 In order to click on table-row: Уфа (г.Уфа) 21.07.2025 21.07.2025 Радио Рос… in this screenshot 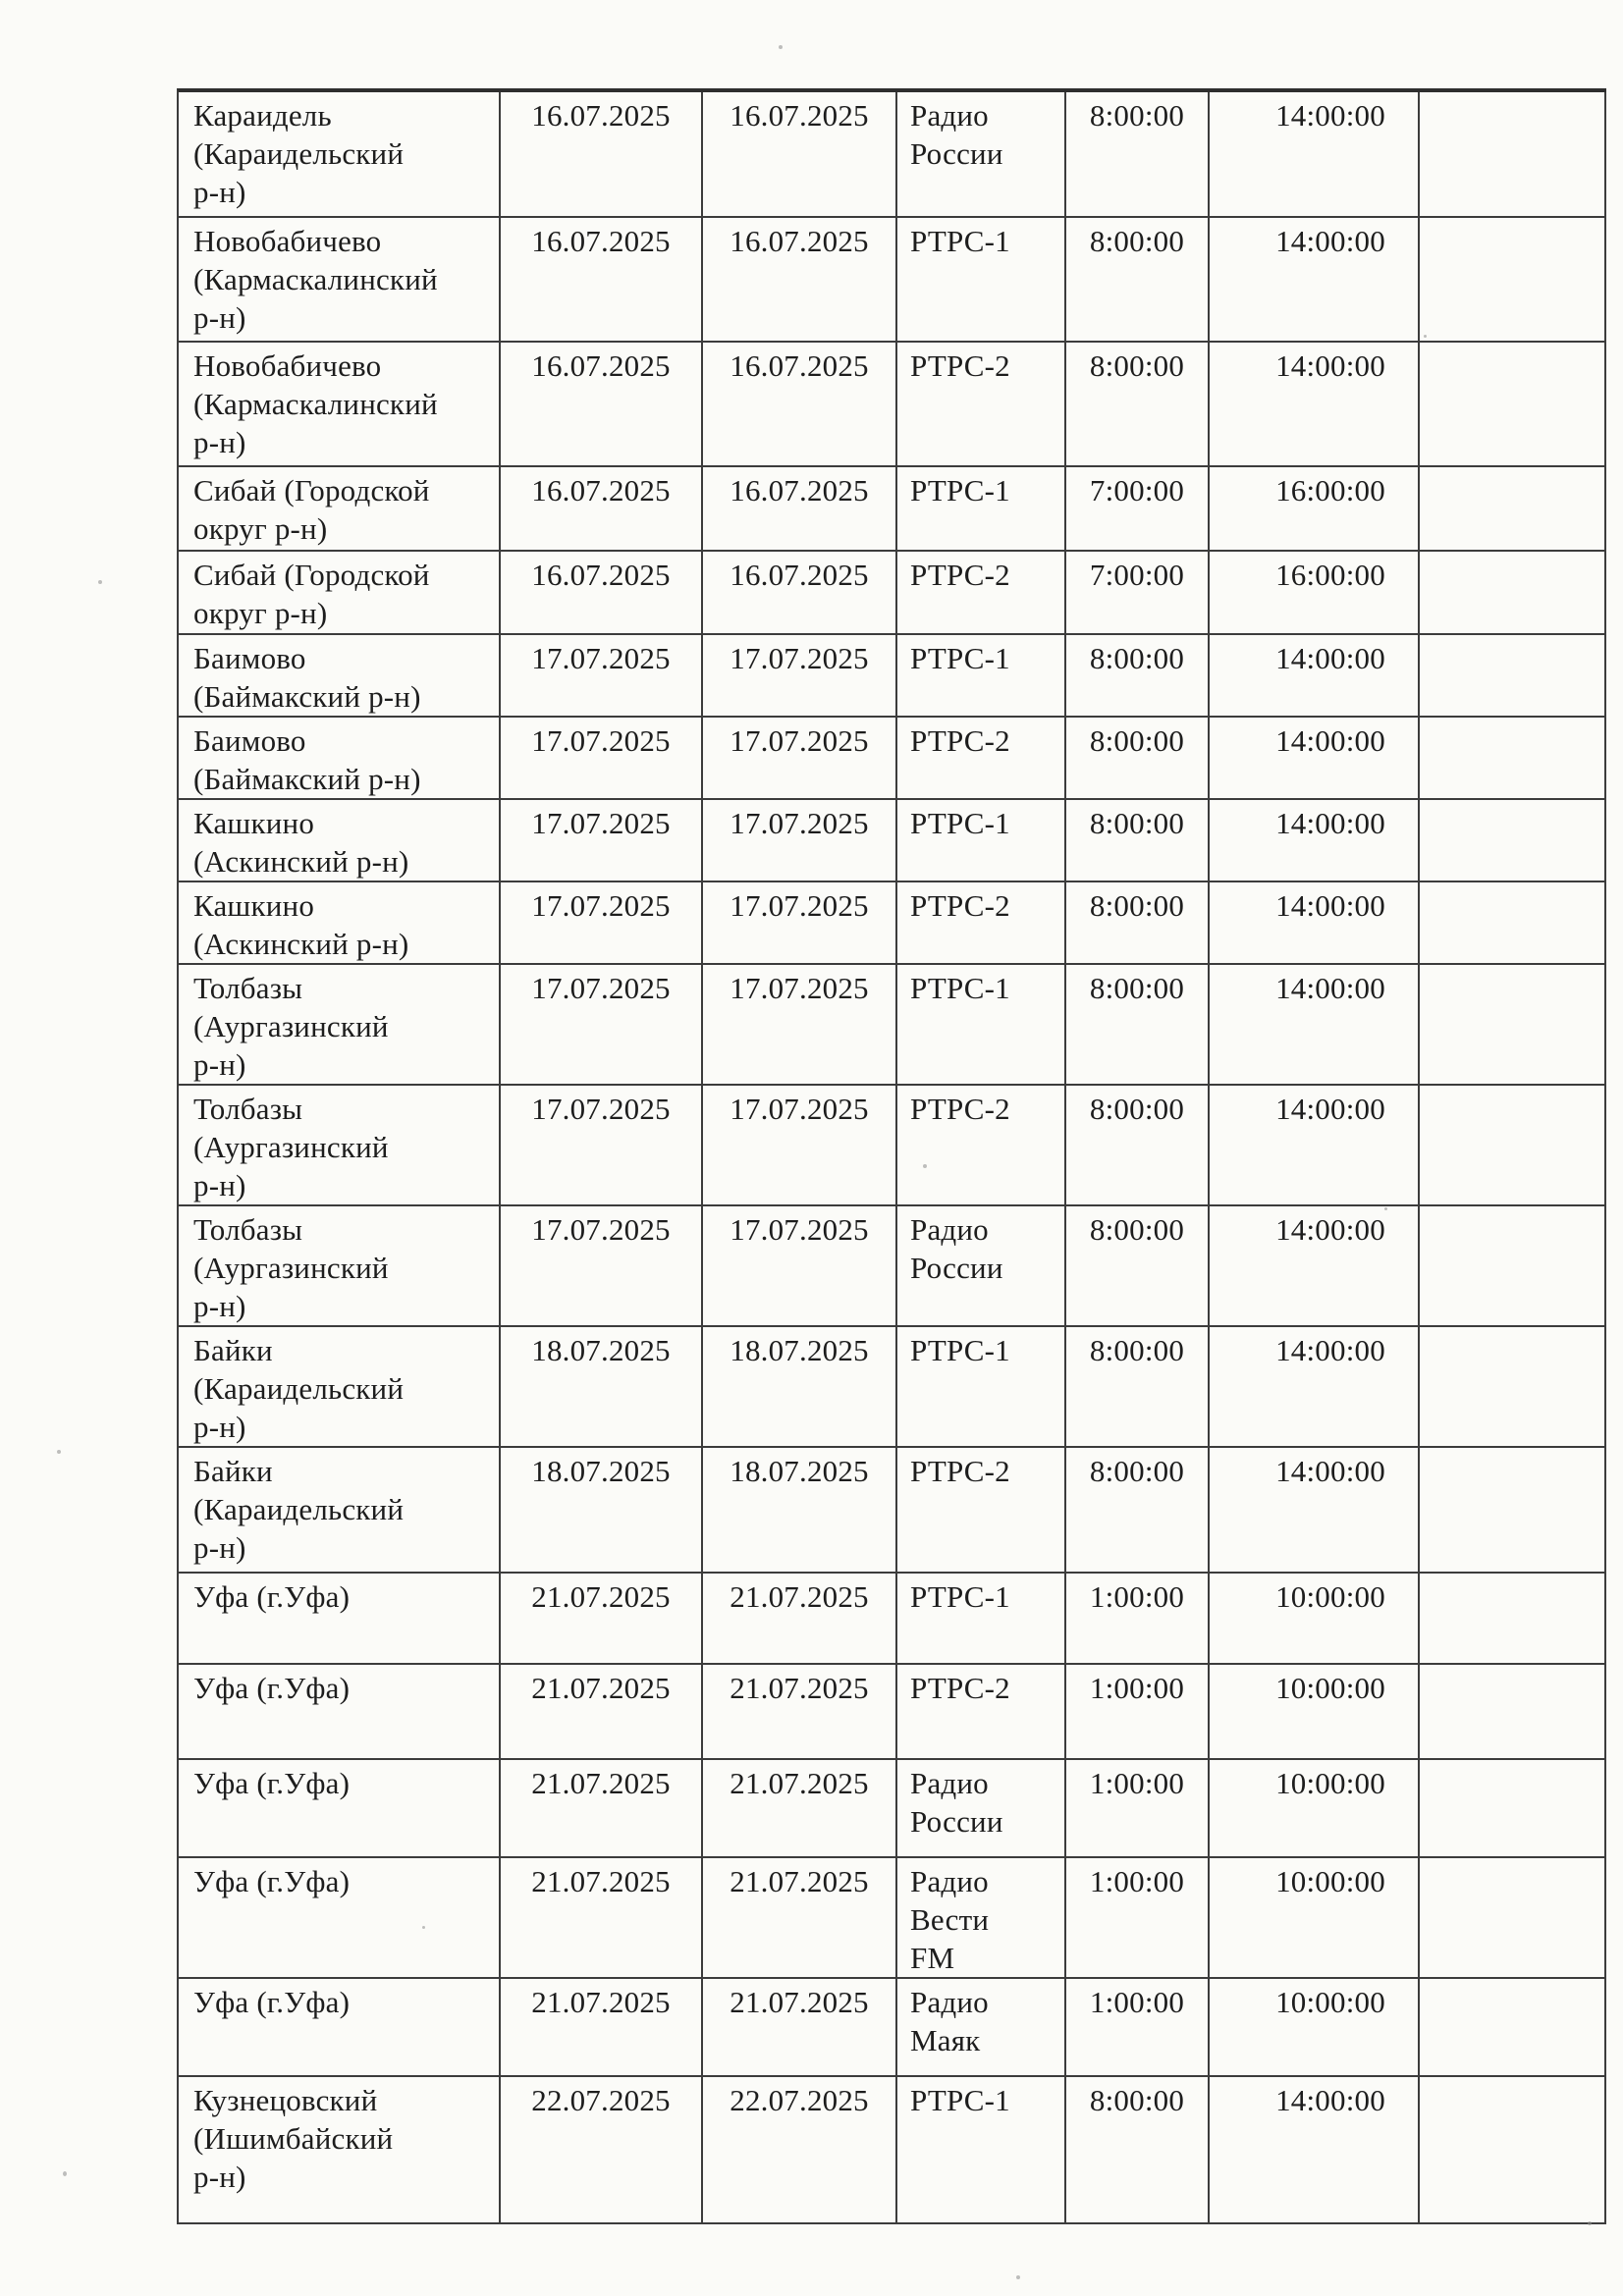, I will do `click(892, 1809)`.